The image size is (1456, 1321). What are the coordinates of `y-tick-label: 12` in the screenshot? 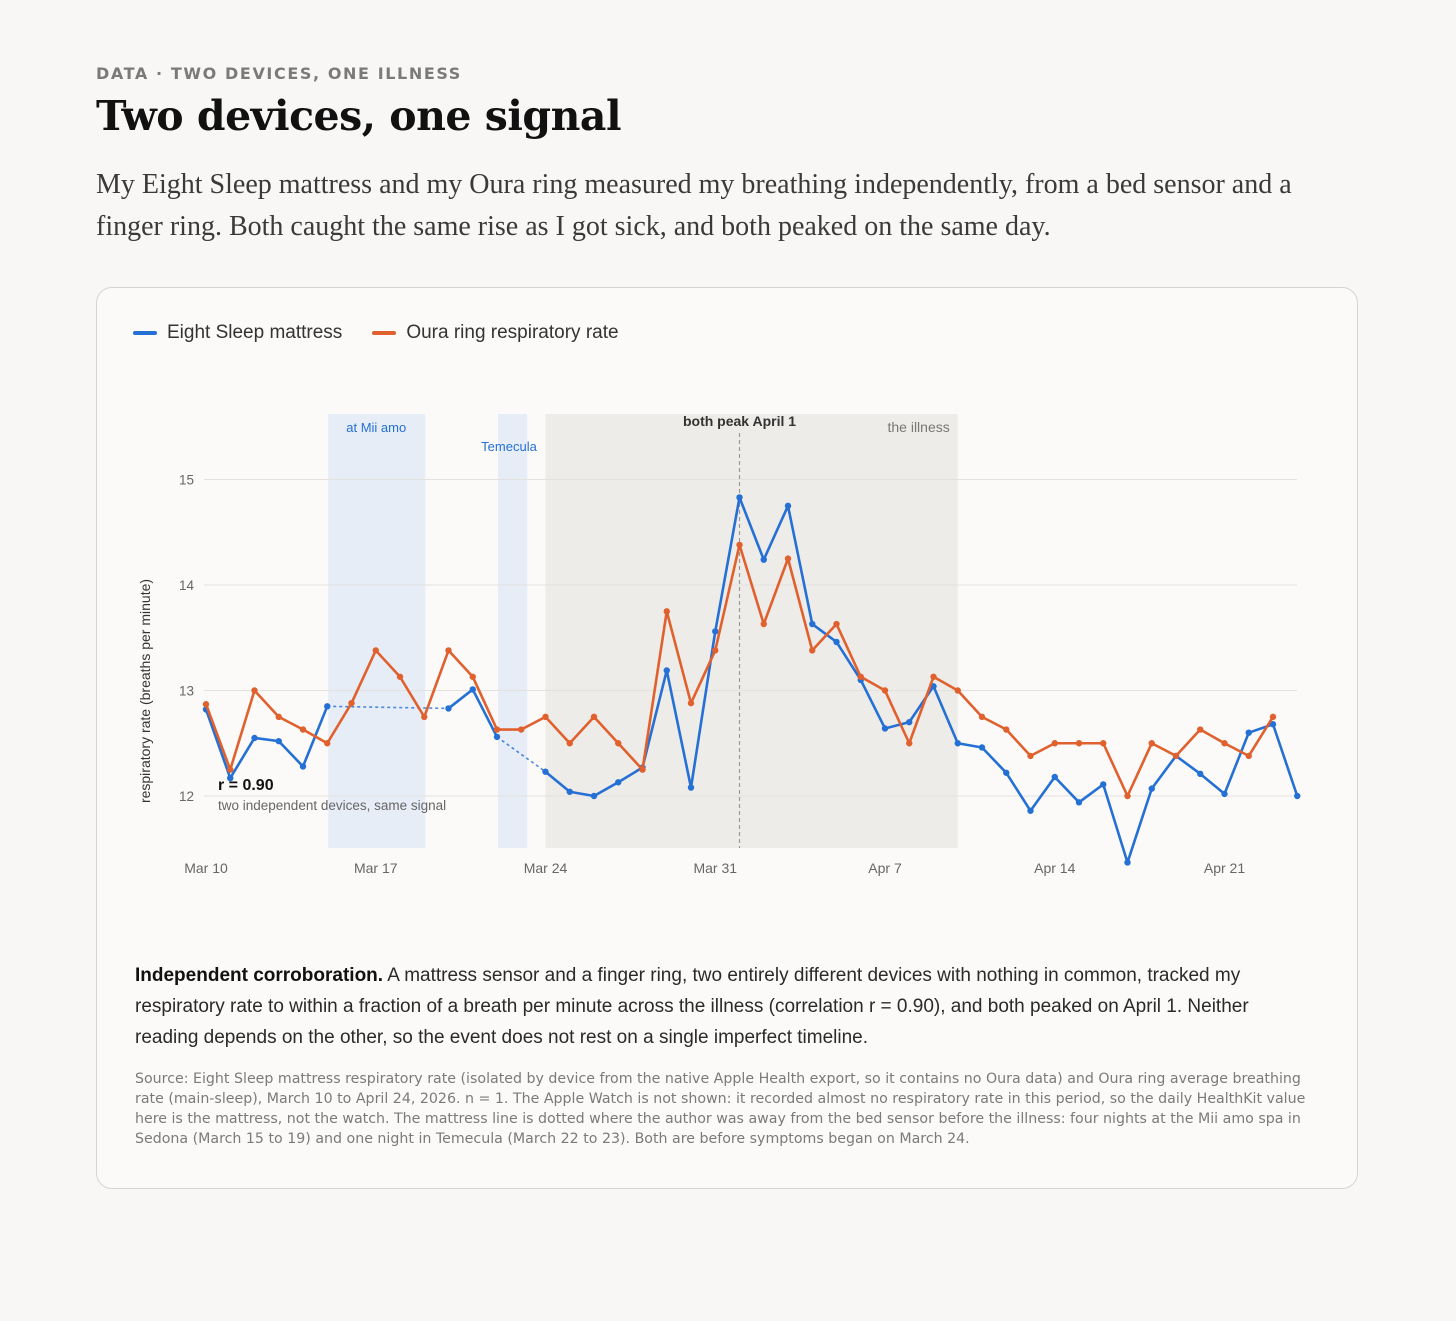 It's located at (186, 796).